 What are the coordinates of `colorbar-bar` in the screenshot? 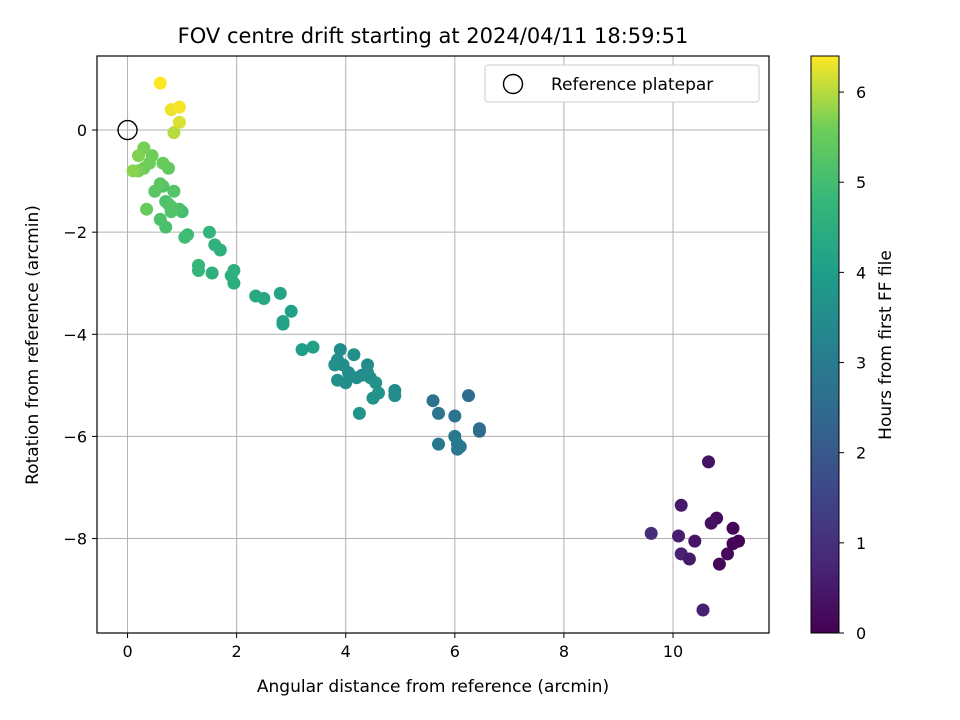 It's located at (825, 344).